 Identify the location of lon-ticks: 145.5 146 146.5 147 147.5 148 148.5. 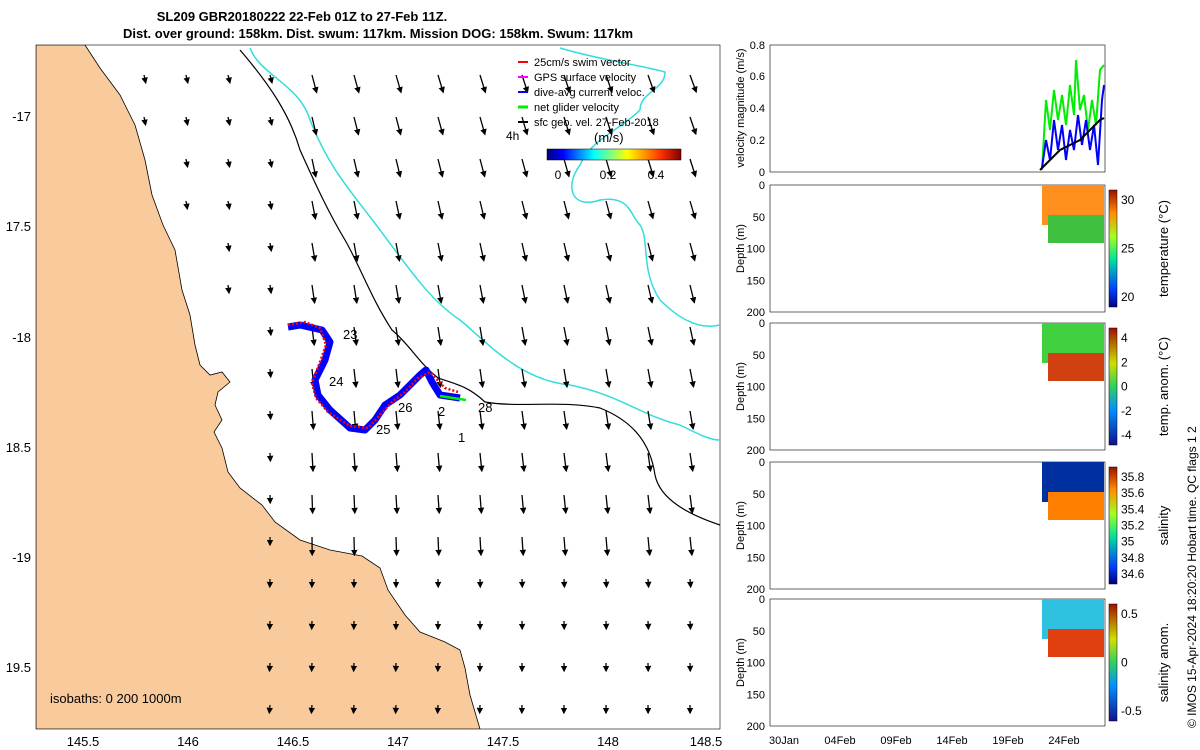
(395, 741).